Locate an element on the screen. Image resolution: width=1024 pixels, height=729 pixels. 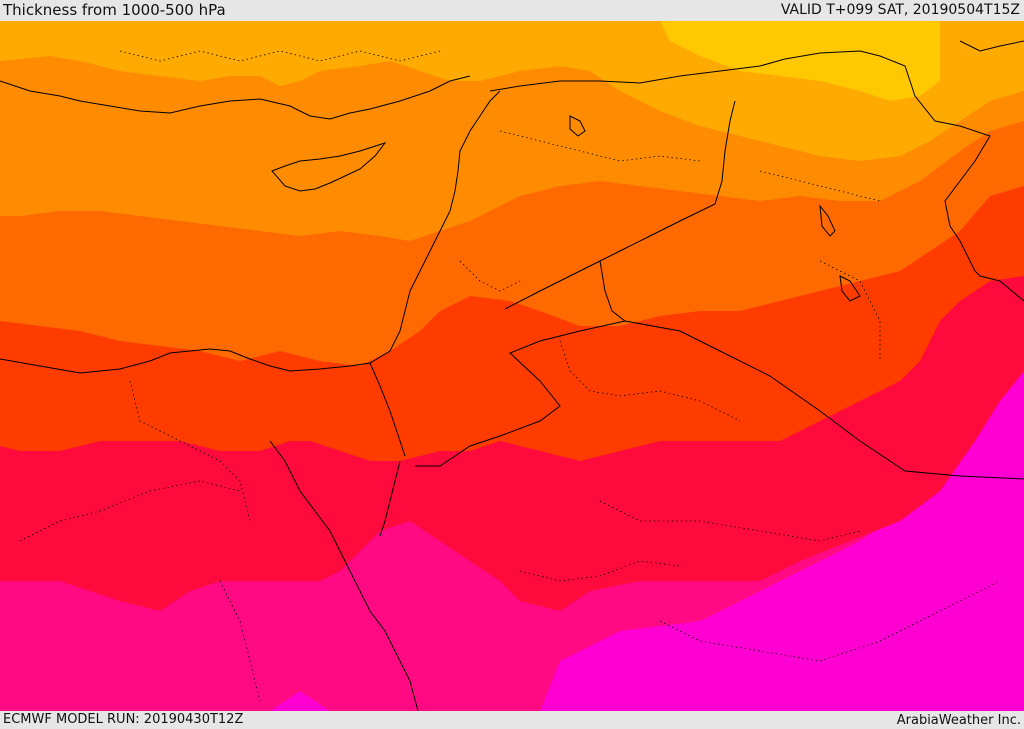
border-jordan-saudi is located at coordinates (521, 363).